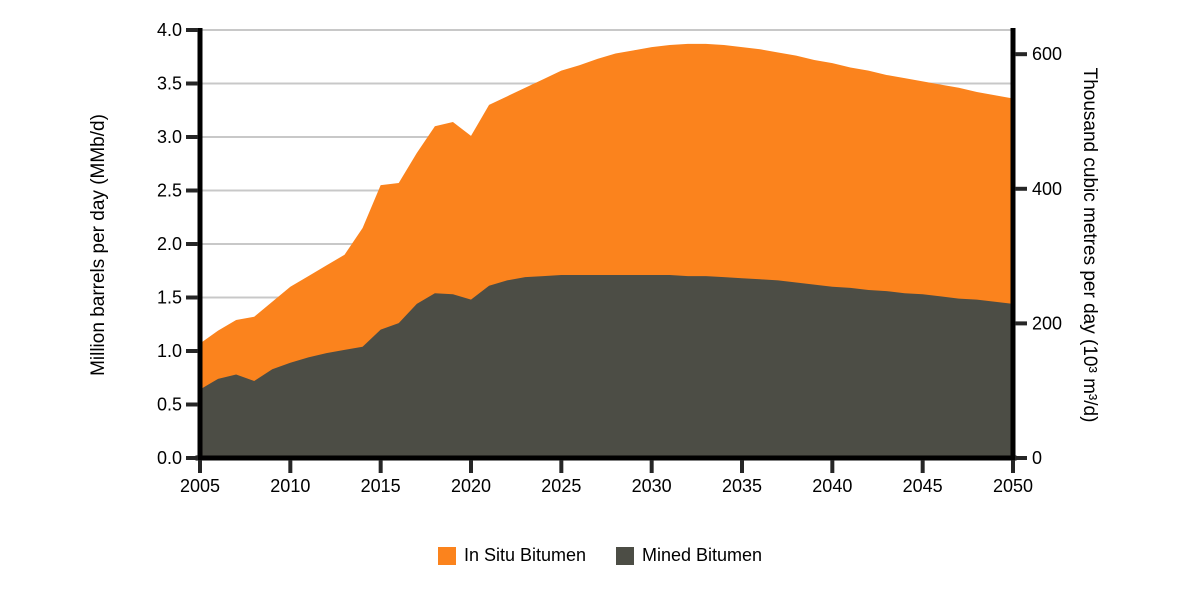 The image size is (1200, 600). Describe the element at coordinates (1089, 245) in the screenshot. I see `y-axis-right-title: Thousand cubic metres per day (10³ m³/d)` at that location.